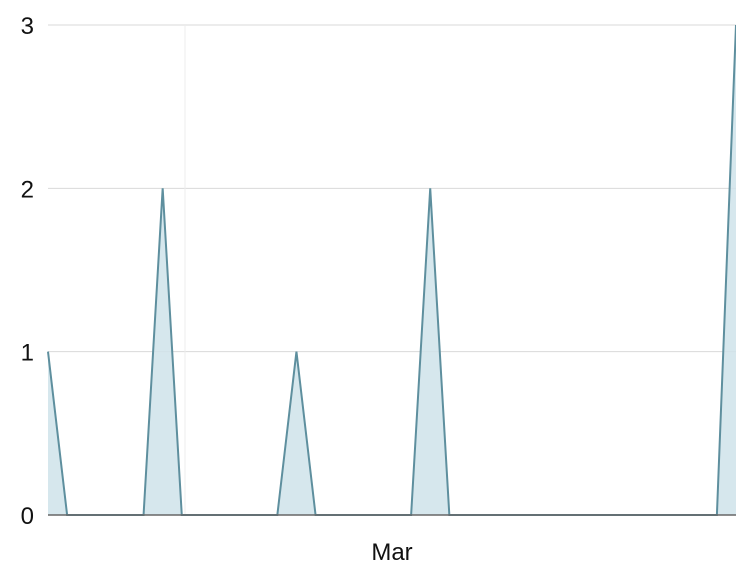 This screenshot has width=736, height=562. What do you see at coordinates (391, 550) in the screenshot?
I see `x-tick-label: Mar` at bounding box center [391, 550].